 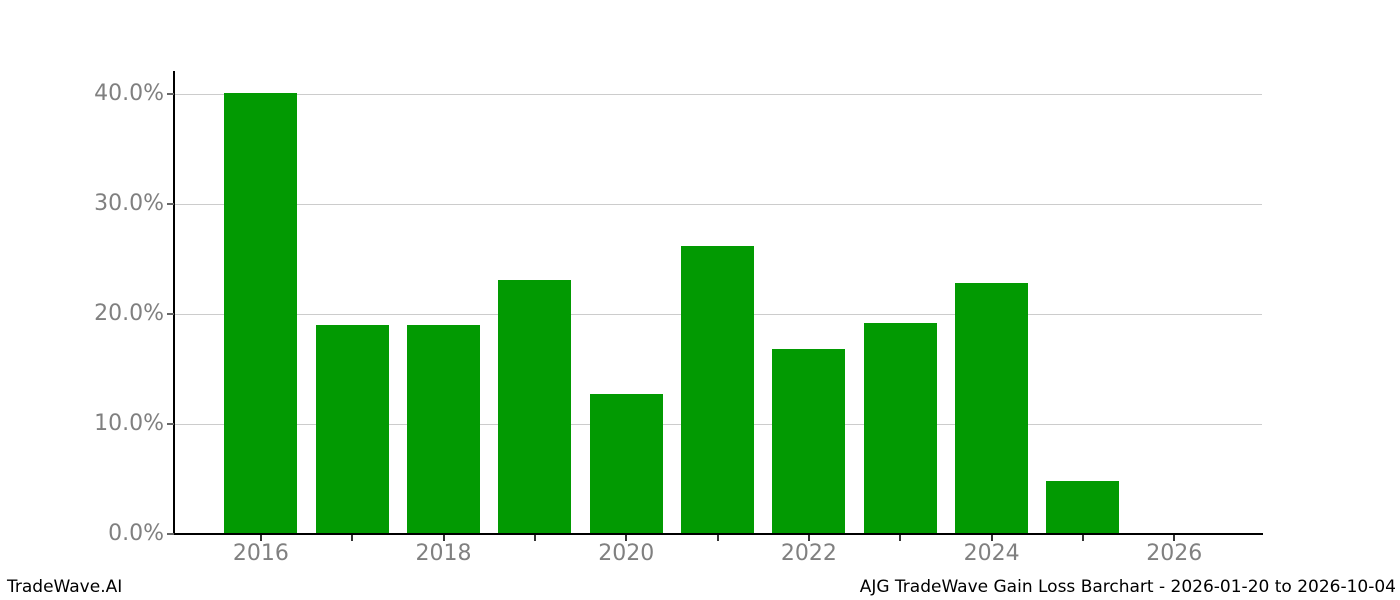 What do you see at coordinates (129, 203) in the screenshot?
I see `y-tick-label-30: 30.0%` at bounding box center [129, 203].